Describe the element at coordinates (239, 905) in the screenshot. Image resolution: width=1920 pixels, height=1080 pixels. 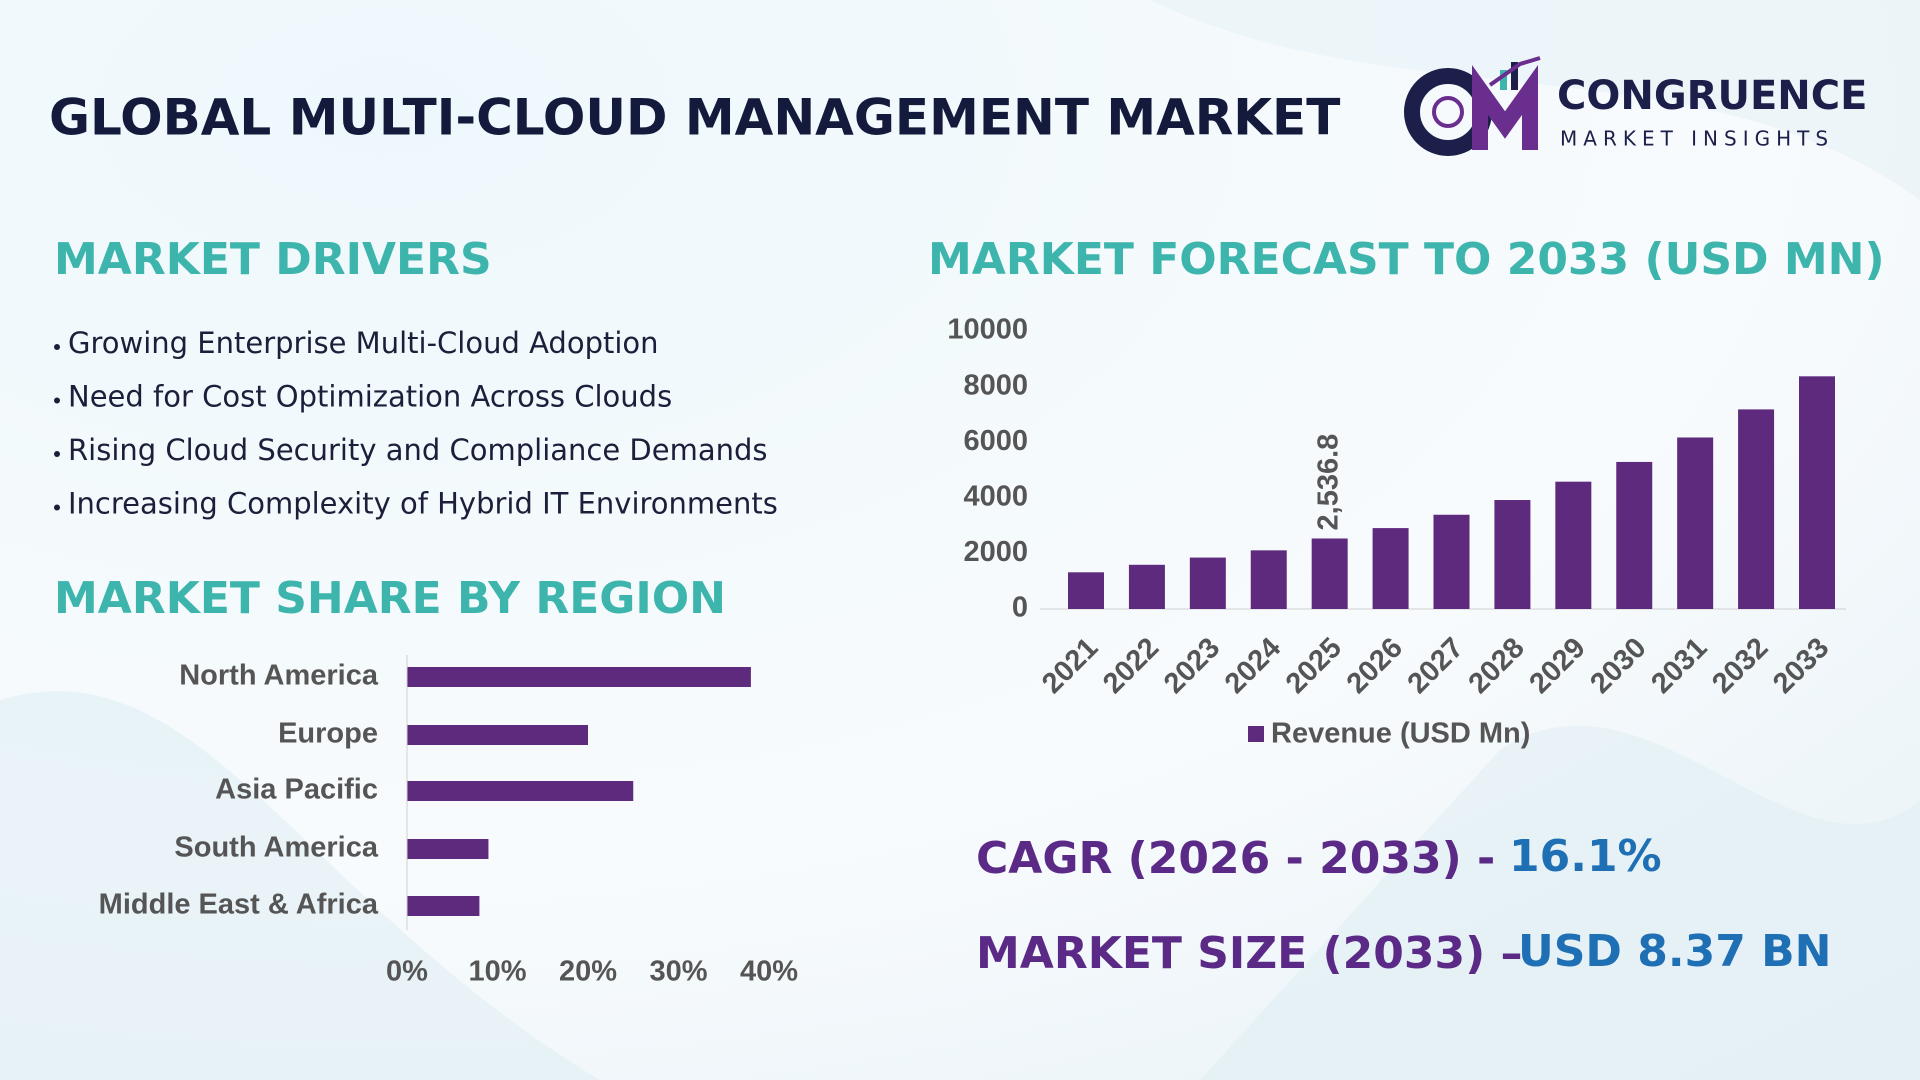
I see `y-tick-label: Middle East & Africa` at that location.